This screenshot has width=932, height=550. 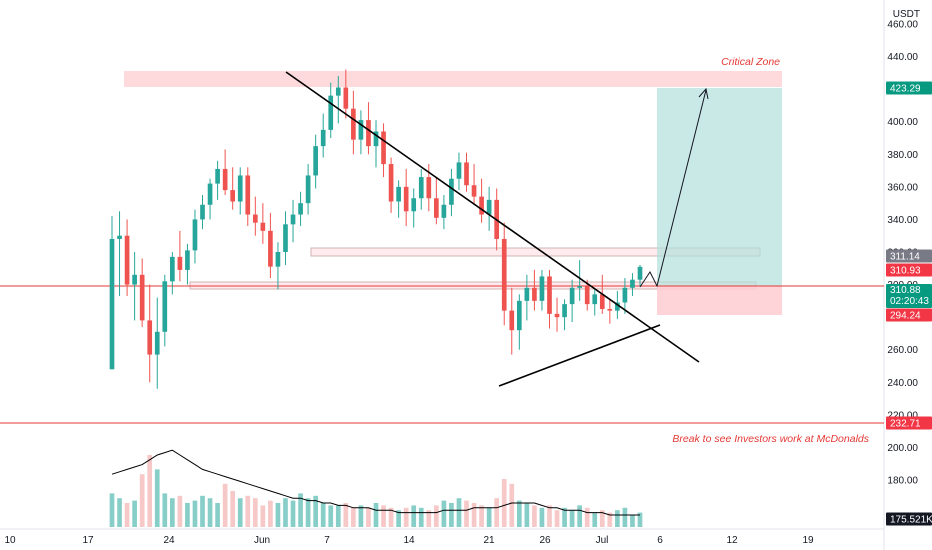 What do you see at coordinates (902, 415) in the screenshot?
I see `y-tick-label: 220.00` at bounding box center [902, 415].